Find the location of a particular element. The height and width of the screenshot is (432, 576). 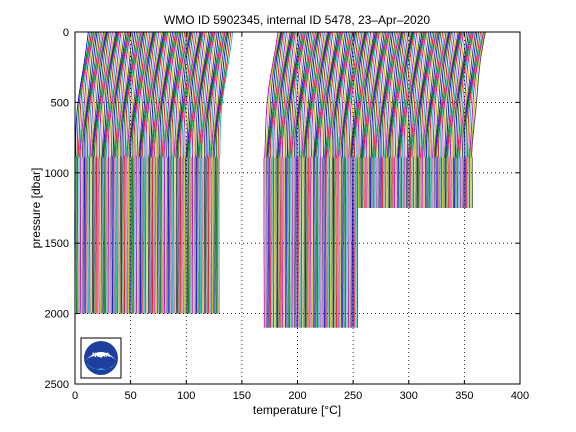

noaa-logo-bird is located at coordinates (101, 356).